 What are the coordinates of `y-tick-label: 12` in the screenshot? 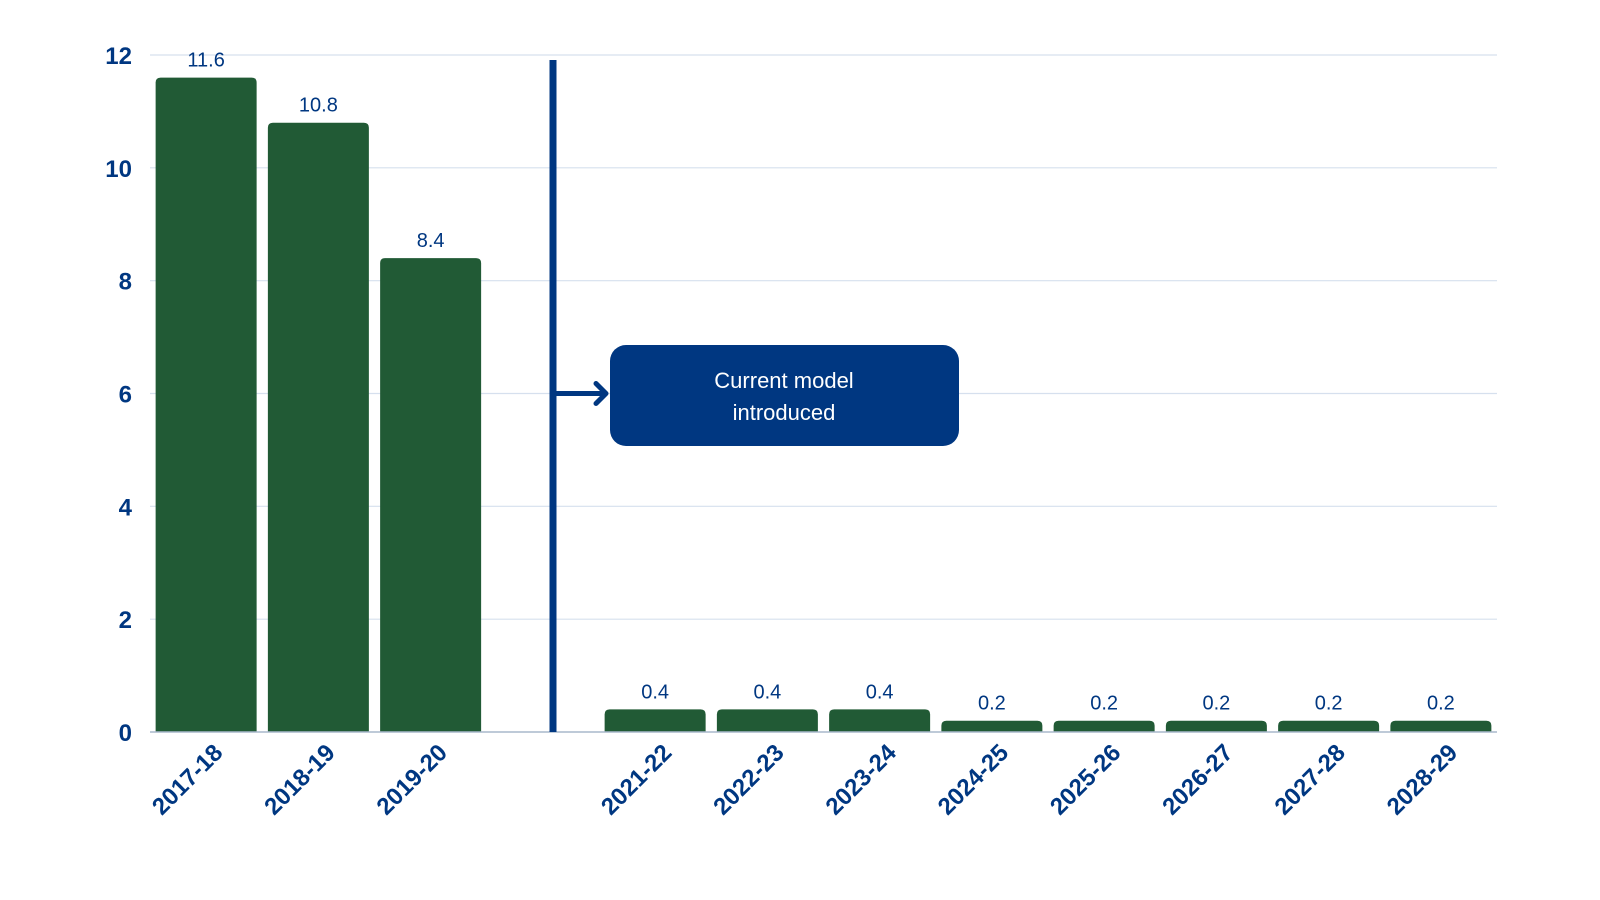 It's located at (118, 56).